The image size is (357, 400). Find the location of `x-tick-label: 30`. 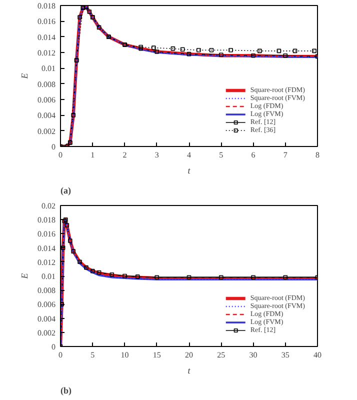

x-tick-label: 30 is located at coordinates (253, 355).